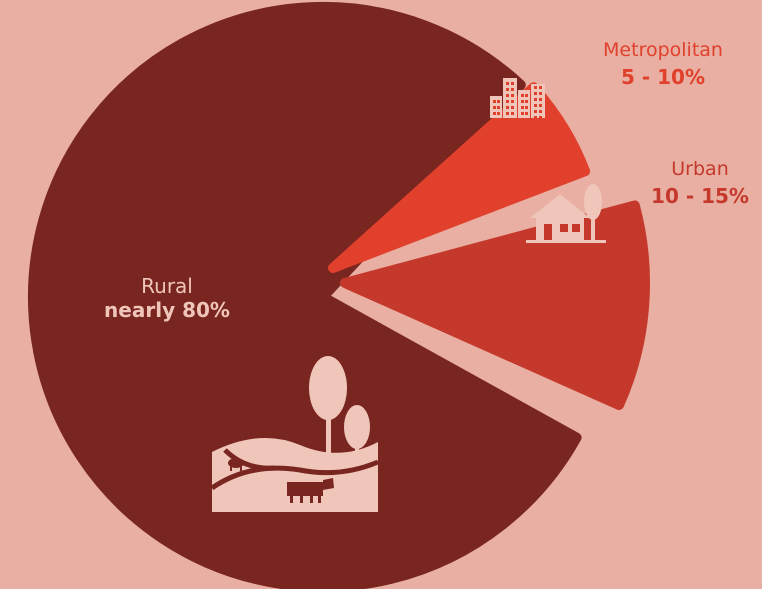  I want to click on slice-label-urban: Urban 10 - 15%, so click(700, 183).